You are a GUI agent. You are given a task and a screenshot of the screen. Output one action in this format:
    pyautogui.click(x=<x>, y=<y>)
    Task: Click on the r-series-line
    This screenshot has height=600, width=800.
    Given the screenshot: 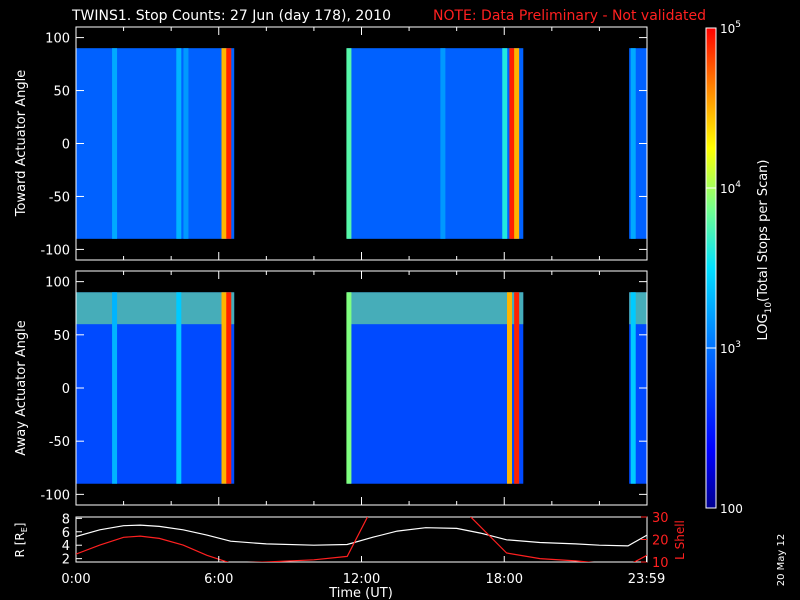 What is the action you would take?
    pyautogui.click(x=361, y=535)
    